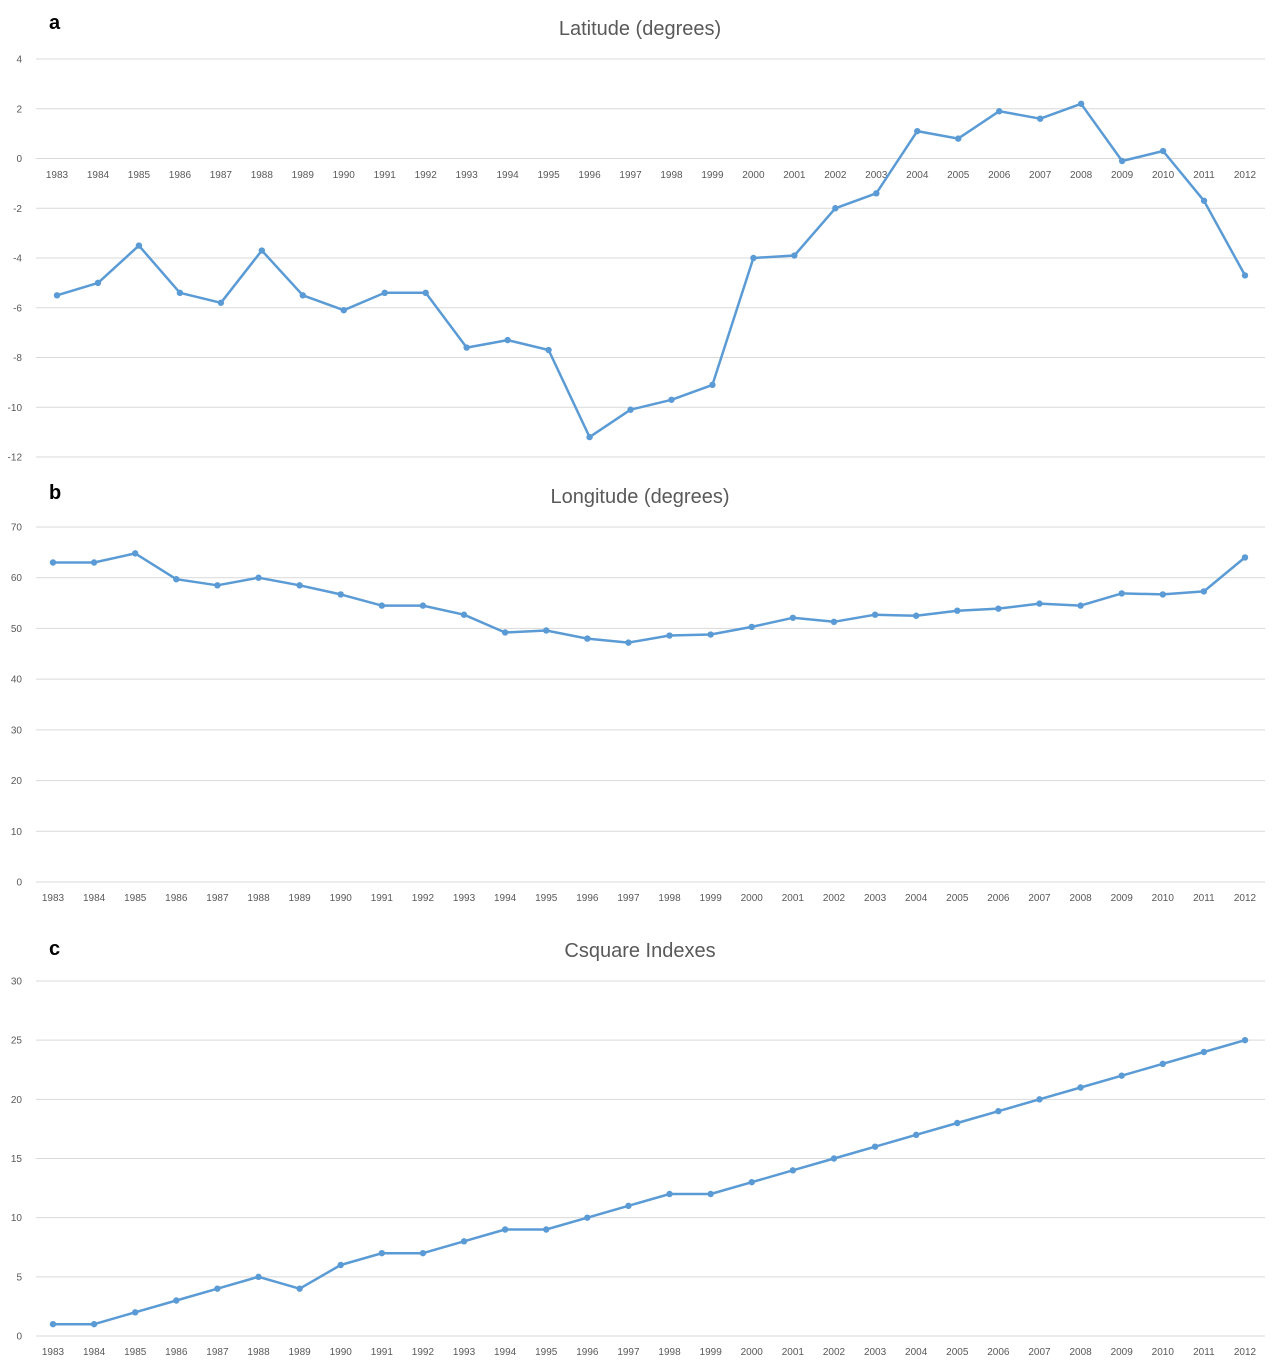 This screenshot has height=1368, width=1280. What do you see at coordinates (628, 642) in the screenshot?
I see `longitude-point-1997` at bounding box center [628, 642].